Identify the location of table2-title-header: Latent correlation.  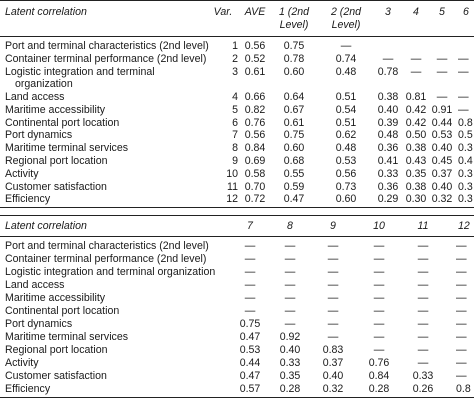
(46, 226).